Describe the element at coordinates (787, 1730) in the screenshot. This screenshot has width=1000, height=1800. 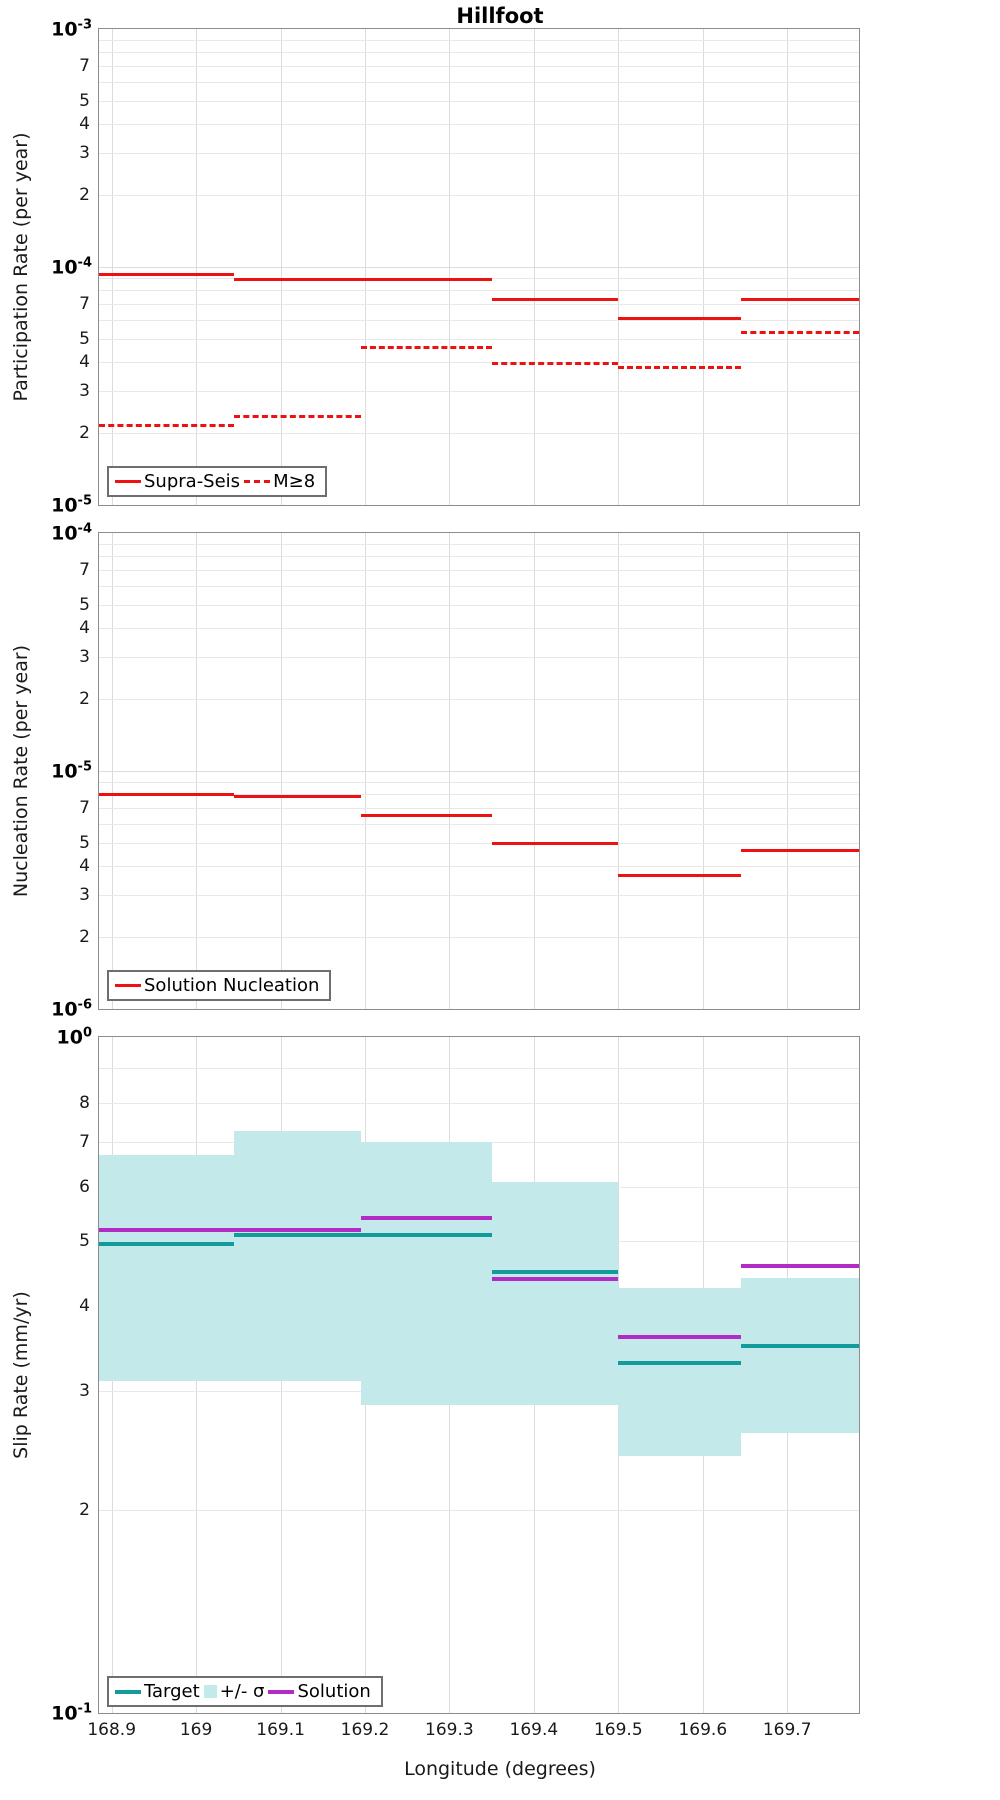
I see `x-tick-label: 169.7` at that location.